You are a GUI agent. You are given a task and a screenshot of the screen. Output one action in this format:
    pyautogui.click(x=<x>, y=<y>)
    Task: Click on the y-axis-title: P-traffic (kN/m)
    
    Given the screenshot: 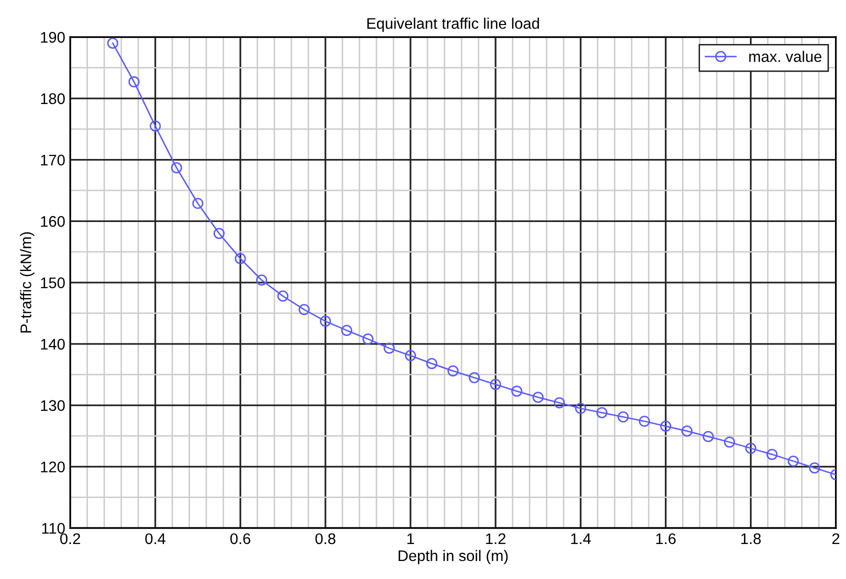 What is the action you would take?
    pyautogui.click(x=27, y=282)
    